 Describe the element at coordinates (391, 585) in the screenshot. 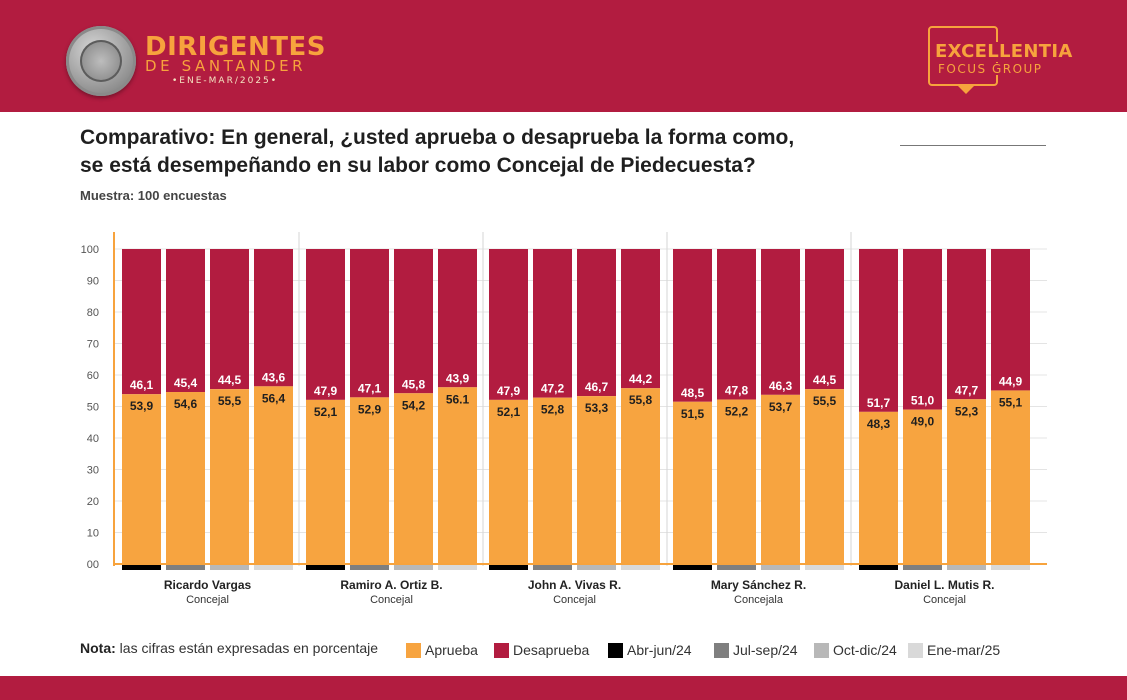

I see `group-name: Ramiro A. Ortiz B.` at that location.